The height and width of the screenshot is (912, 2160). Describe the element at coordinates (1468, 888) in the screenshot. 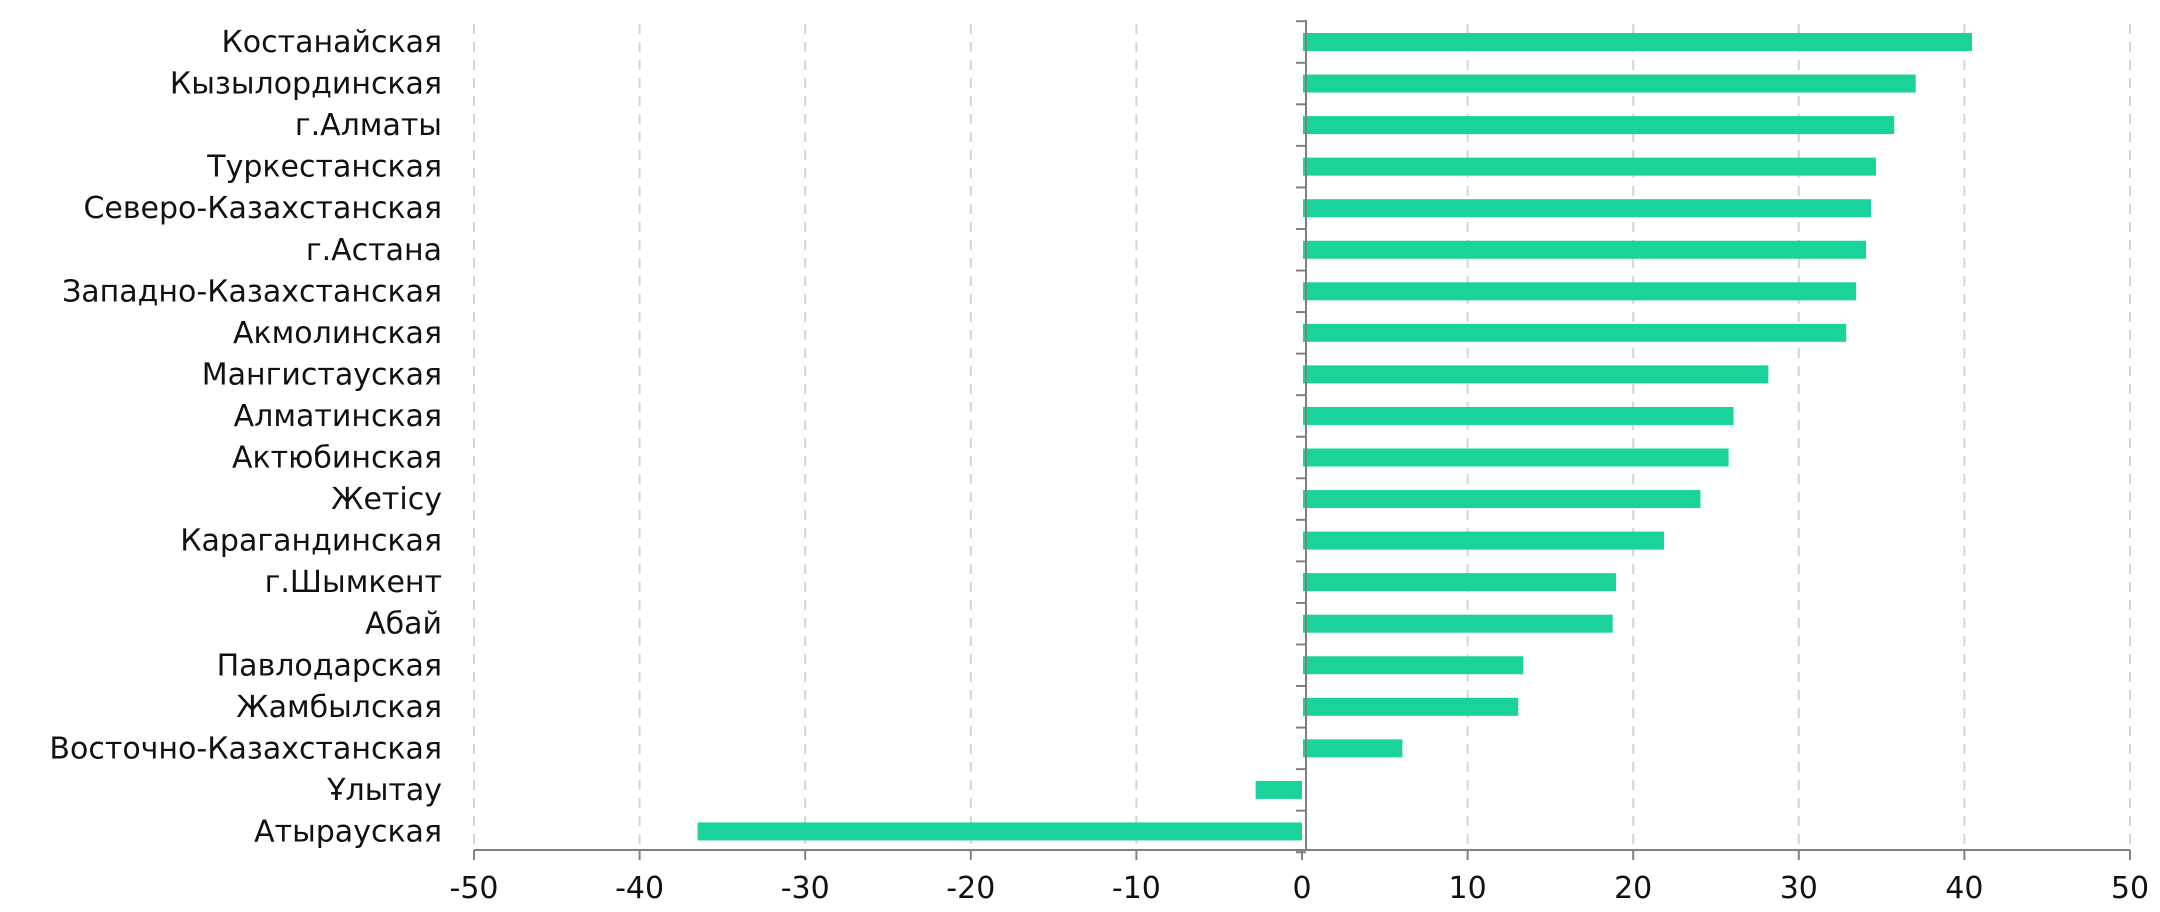

I see `x-tick-label: 10` at that location.